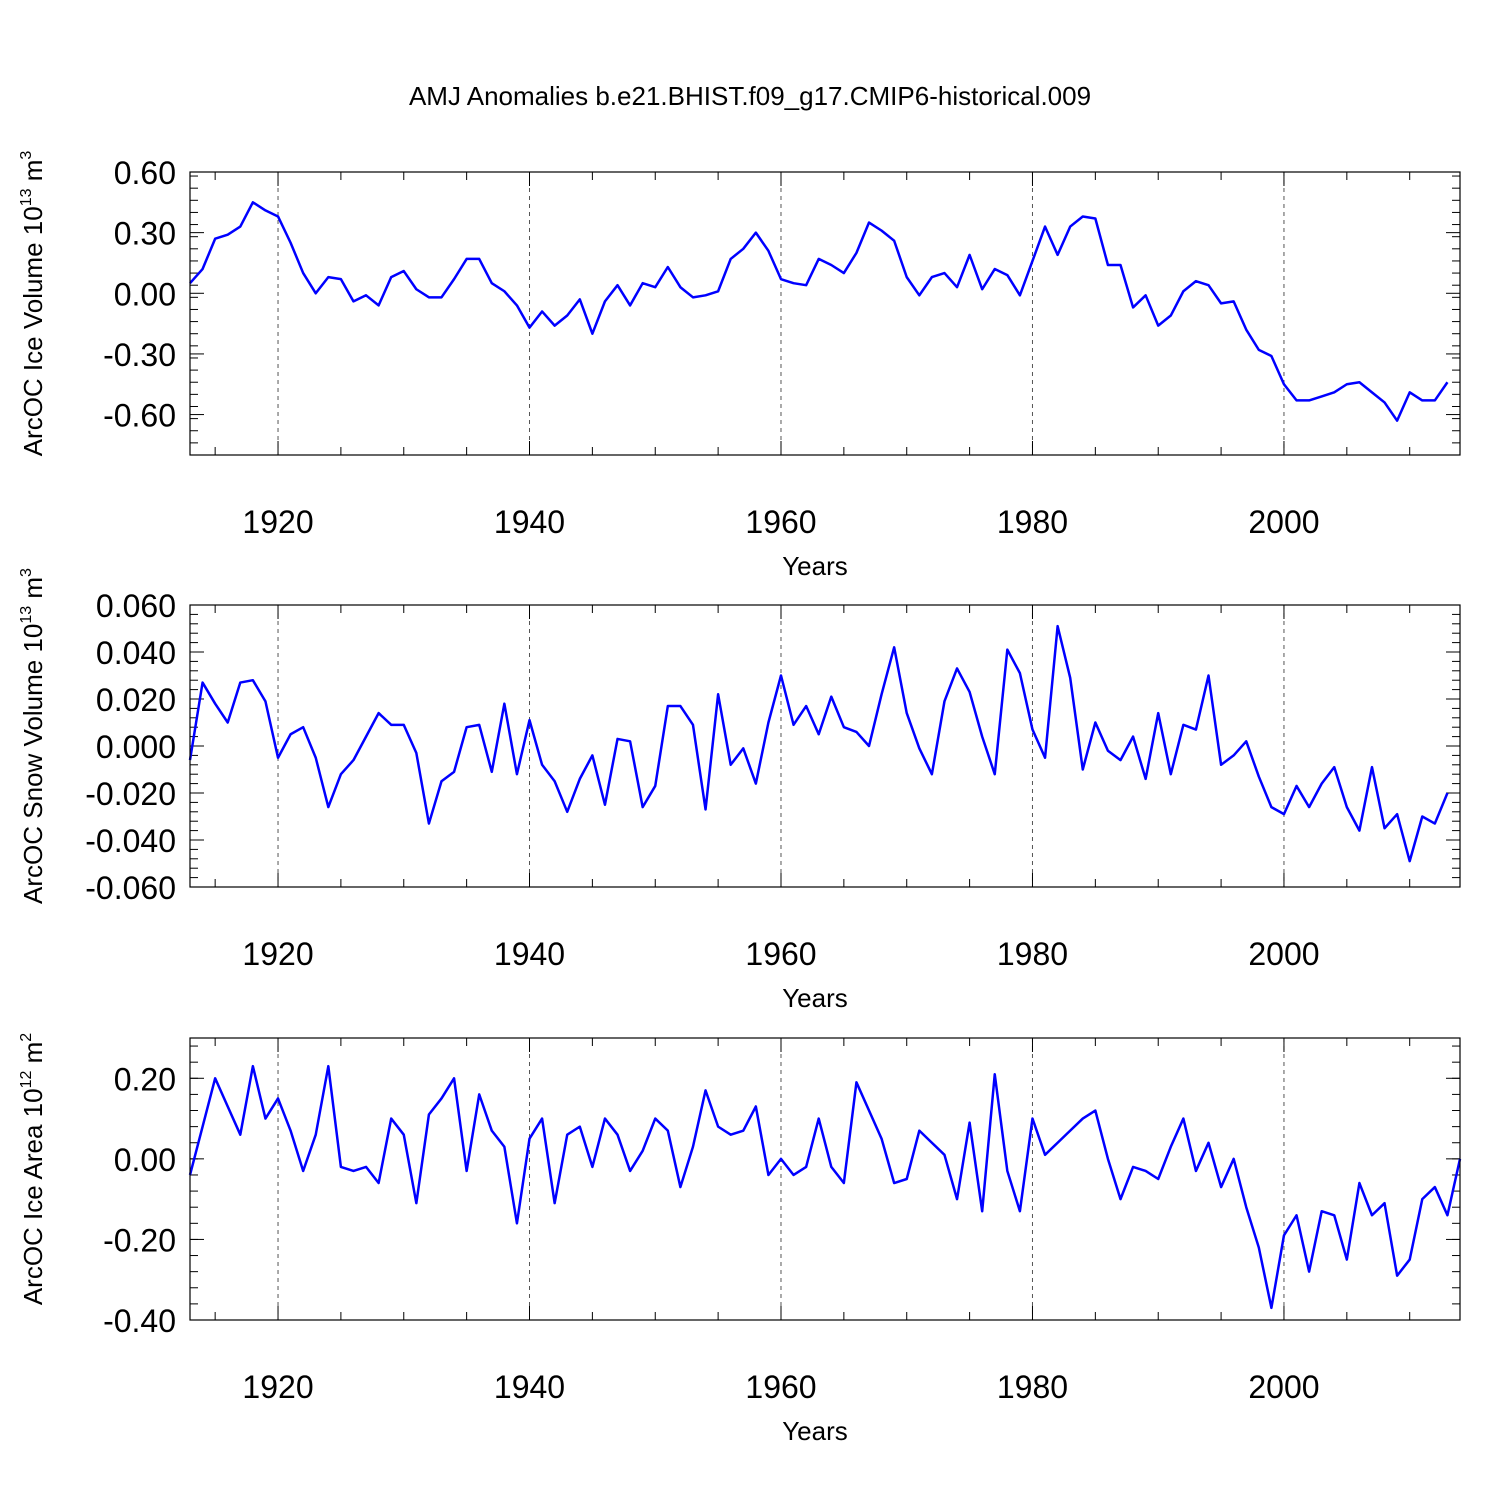  Describe the element at coordinates (33, 736) in the screenshot. I see `y-axis-label: ArcOC Snow Volume 1013 m3` at that location.